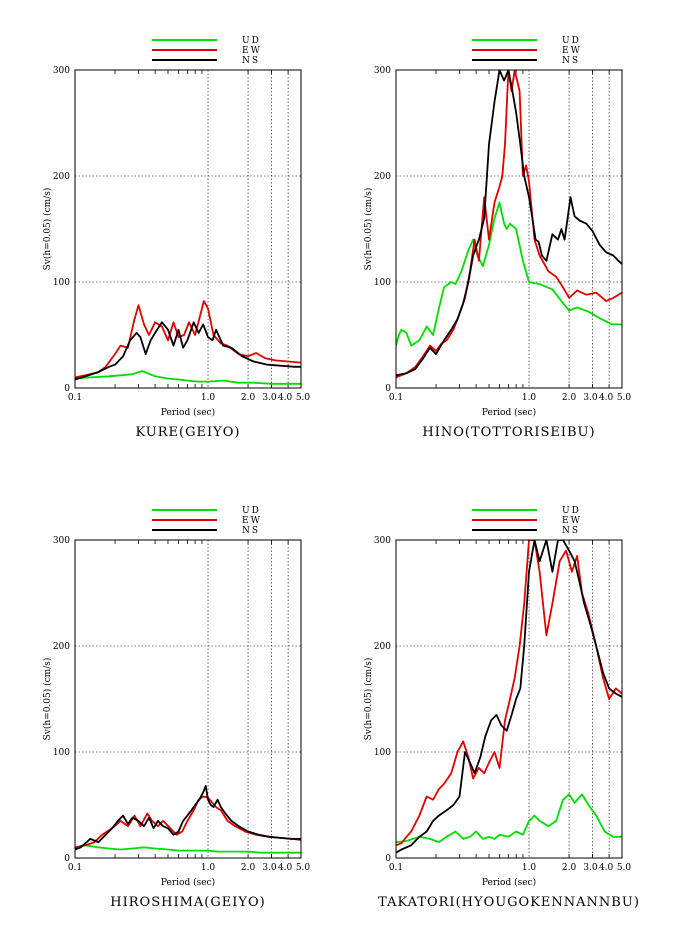 Image resolution: width=679 pixels, height=933 pixels. I want to click on site-title: HINO(TOTTORISEIBU), so click(508, 432).